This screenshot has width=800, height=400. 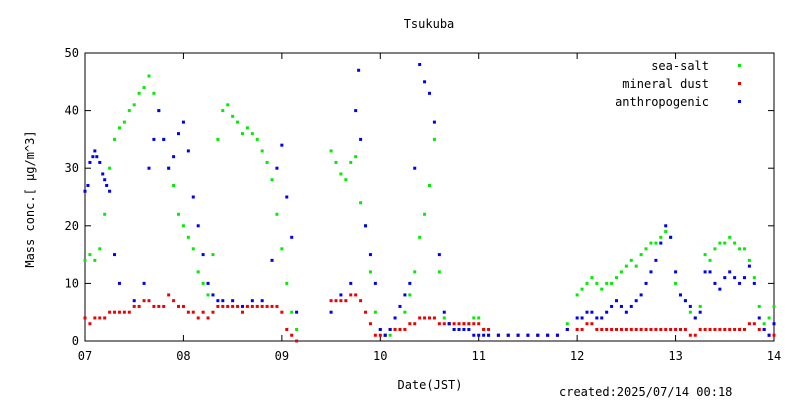 I want to click on x-tick-label: 09, so click(x=282, y=356).